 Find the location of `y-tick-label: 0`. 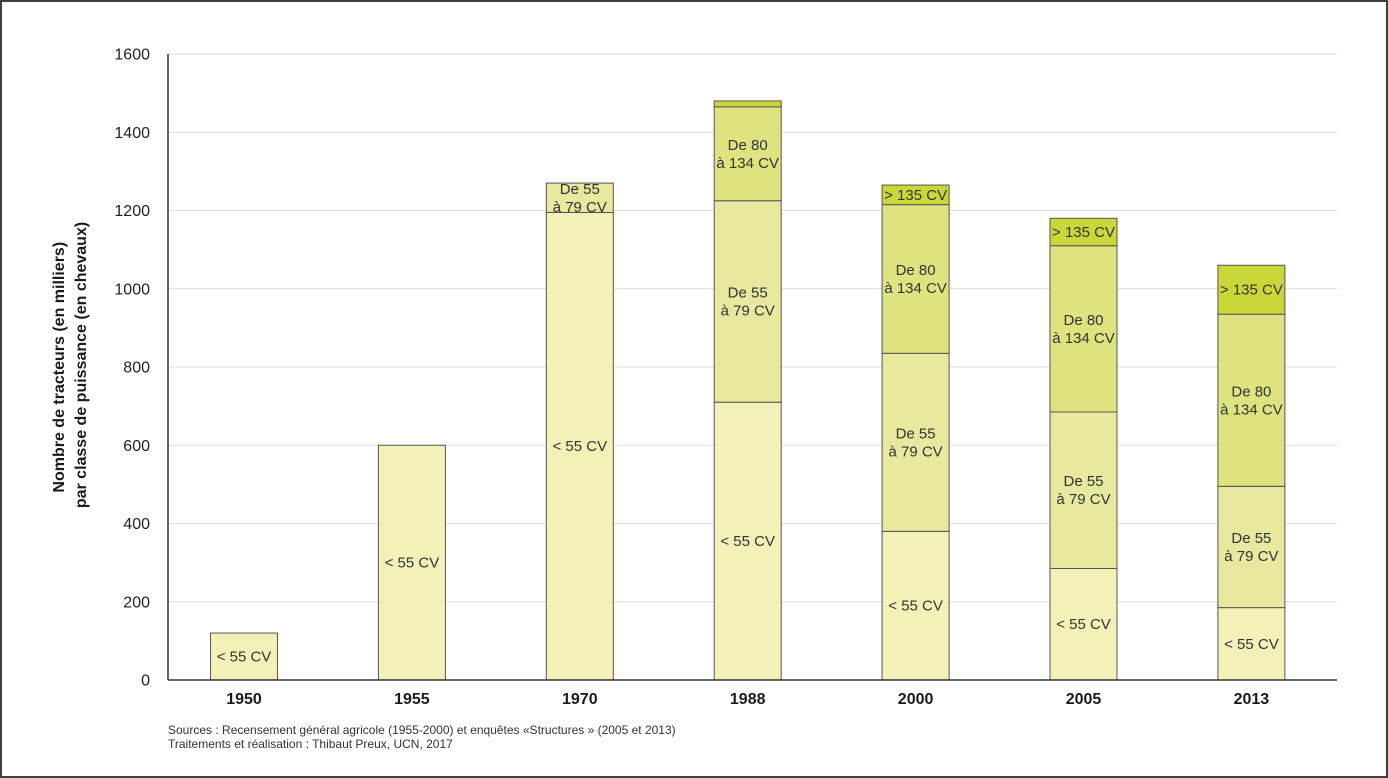

y-tick-label: 0 is located at coordinates (145, 681).